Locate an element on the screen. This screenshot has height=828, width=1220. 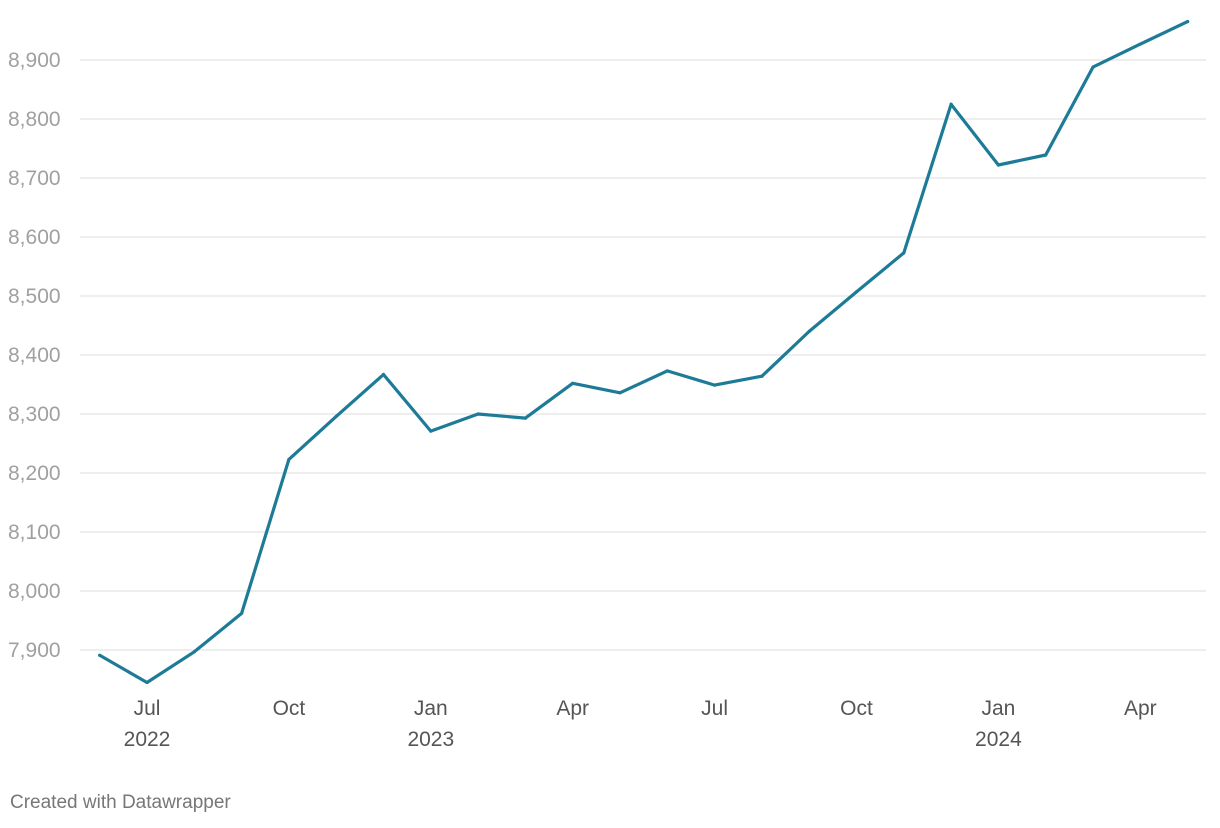
y-tick-label: 8,700 is located at coordinates (34, 178).